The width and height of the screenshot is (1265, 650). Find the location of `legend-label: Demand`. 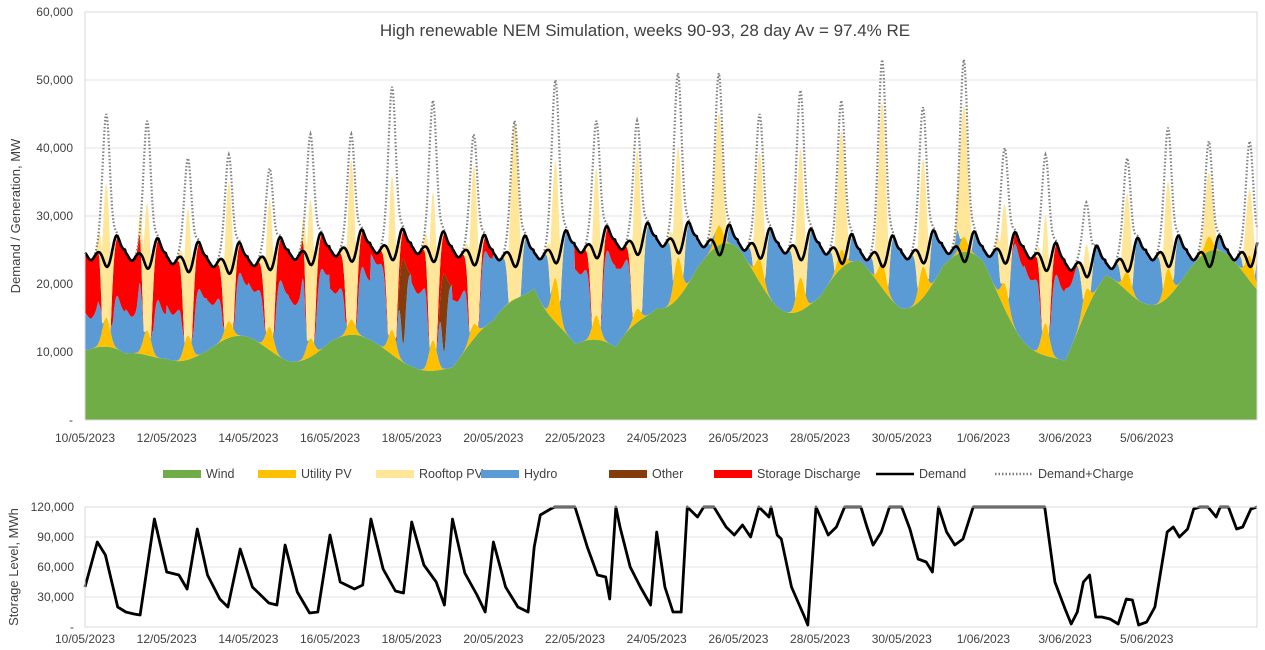

legend-label: Demand is located at coordinates (942, 474).